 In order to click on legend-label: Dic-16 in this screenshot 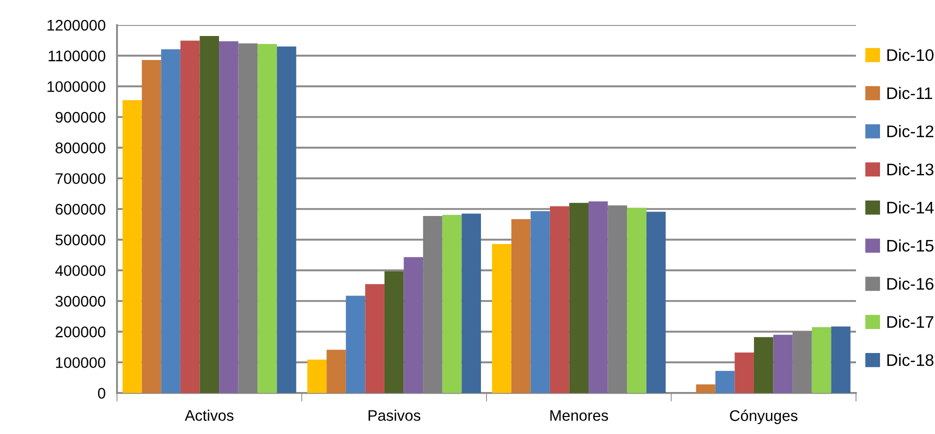, I will do `click(910, 284)`.